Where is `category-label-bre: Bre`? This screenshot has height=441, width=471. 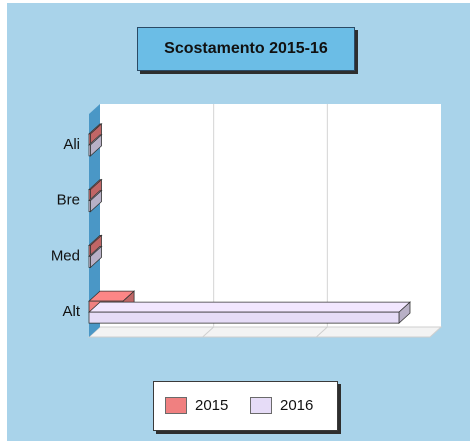 category-label-bre: Bre is located at coordinates (68, 200).